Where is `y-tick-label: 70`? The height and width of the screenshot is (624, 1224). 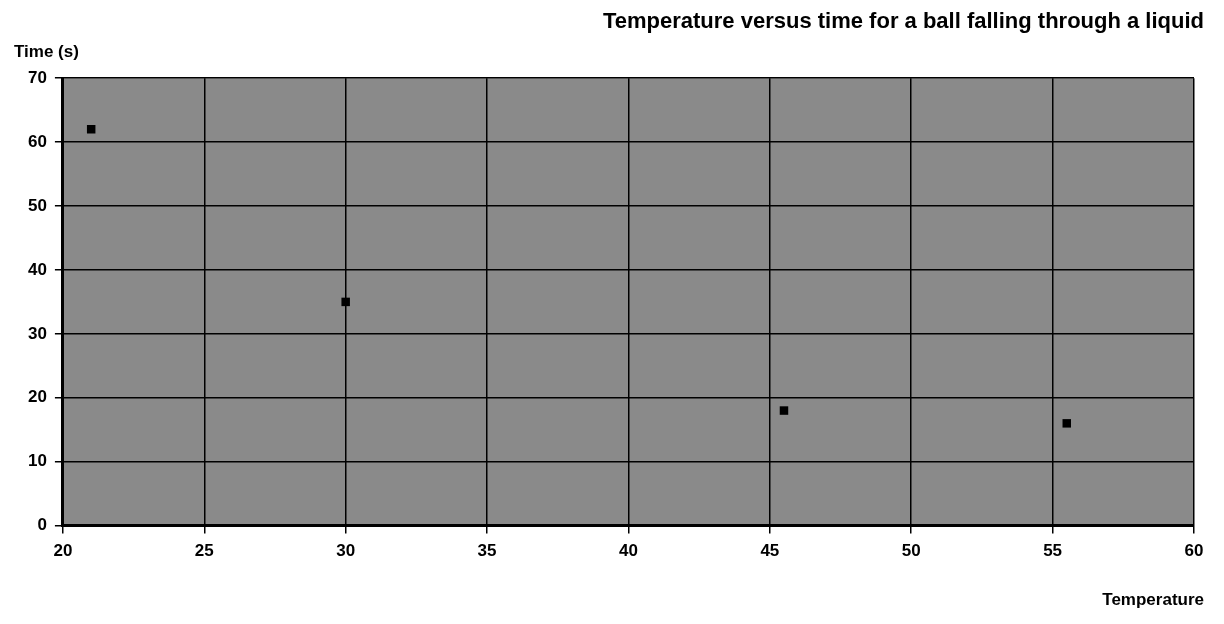 y-tick-label: 70 is located at coordinates (37, 77).